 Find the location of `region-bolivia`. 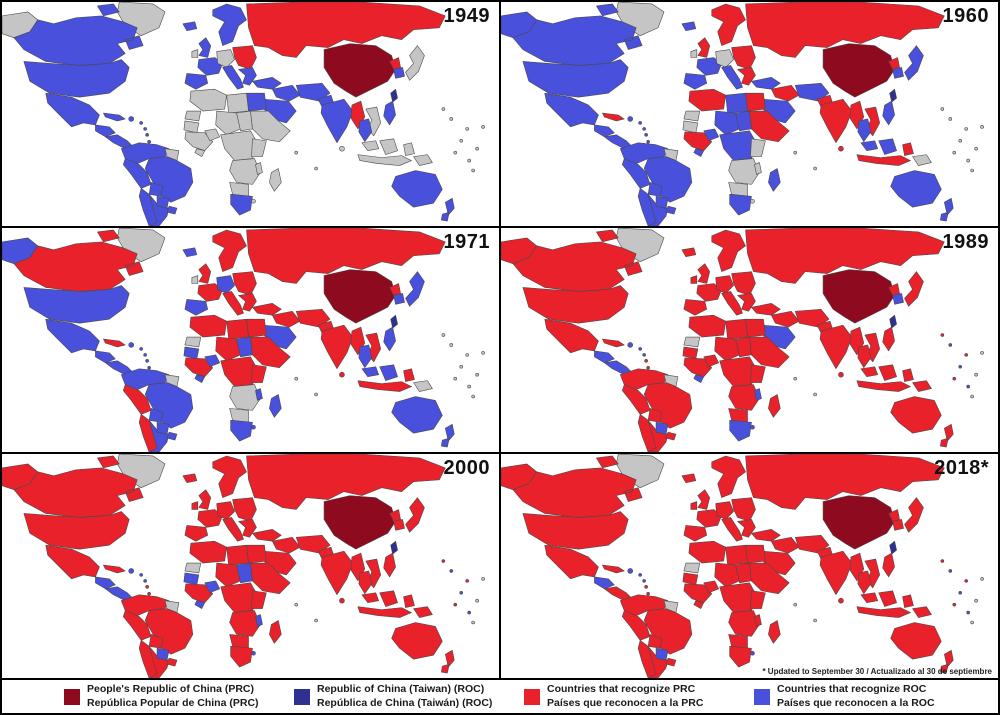

region-bolivia is located at coordinates (655, 189).